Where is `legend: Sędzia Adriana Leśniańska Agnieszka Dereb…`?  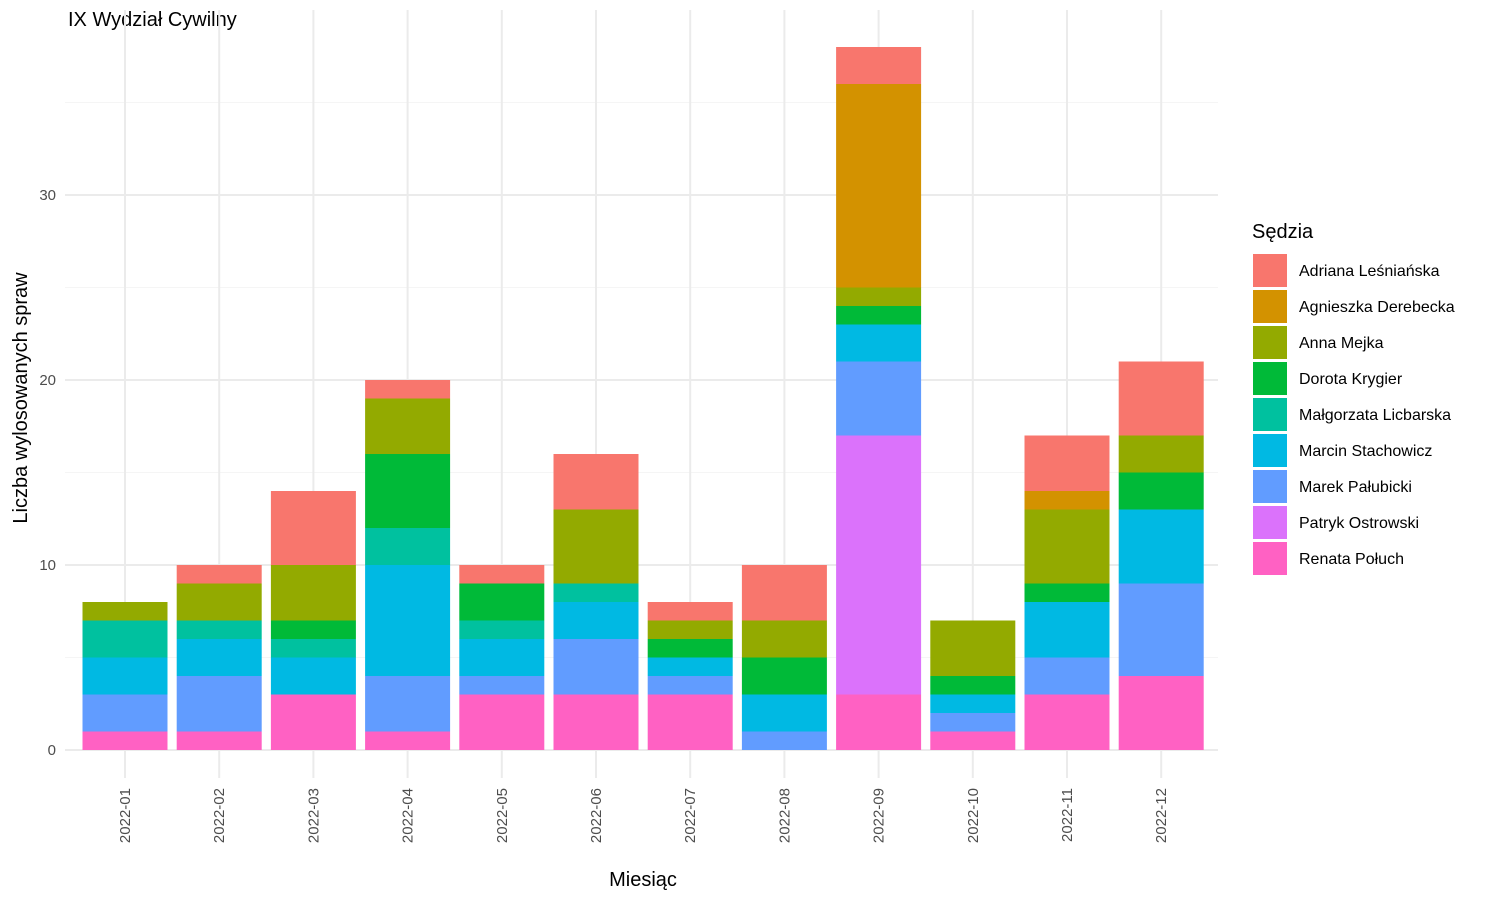 legend: Sędzia Adriana Leśniańska Agnieszka Dereb… is located at coordinates (1353, 398).